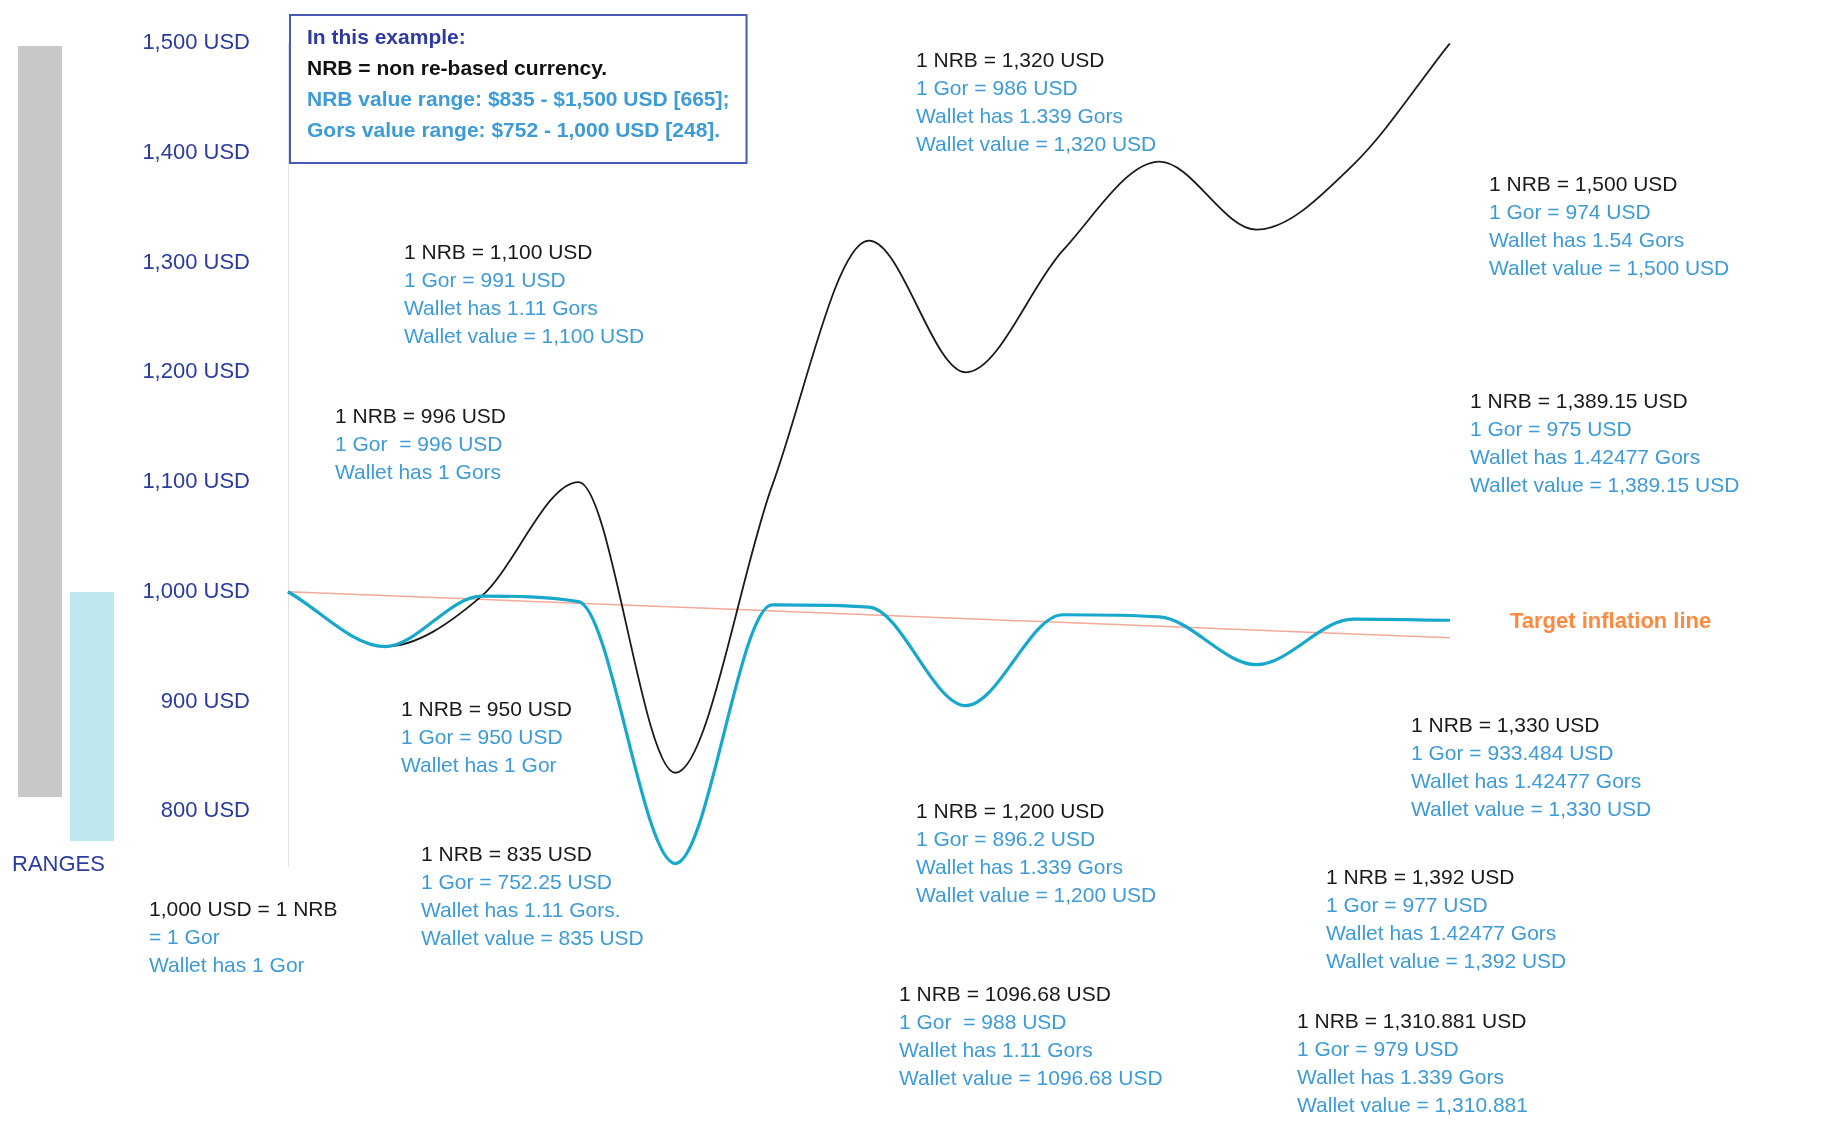 The width and height of the screenshot is (1822, 1132). What do you see at coordinates (518, 83) in the screenshot?
I see `annotation: In this example: NRB = non re-based currency. NRB value range: $835 - $1,500 USD [665]; Gors value range: $752 - 1,000 USD [248].` at bounding box center [518, 83].